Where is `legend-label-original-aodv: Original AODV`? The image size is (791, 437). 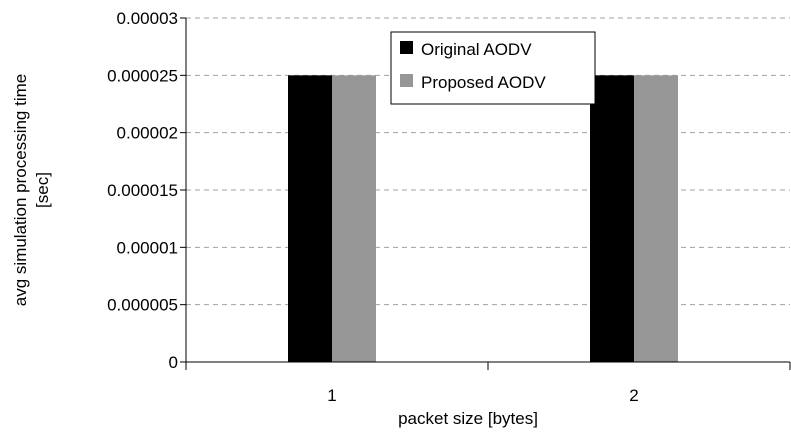 legend-label-original-aodv: Original AODV is located at coordinates (476, 49).